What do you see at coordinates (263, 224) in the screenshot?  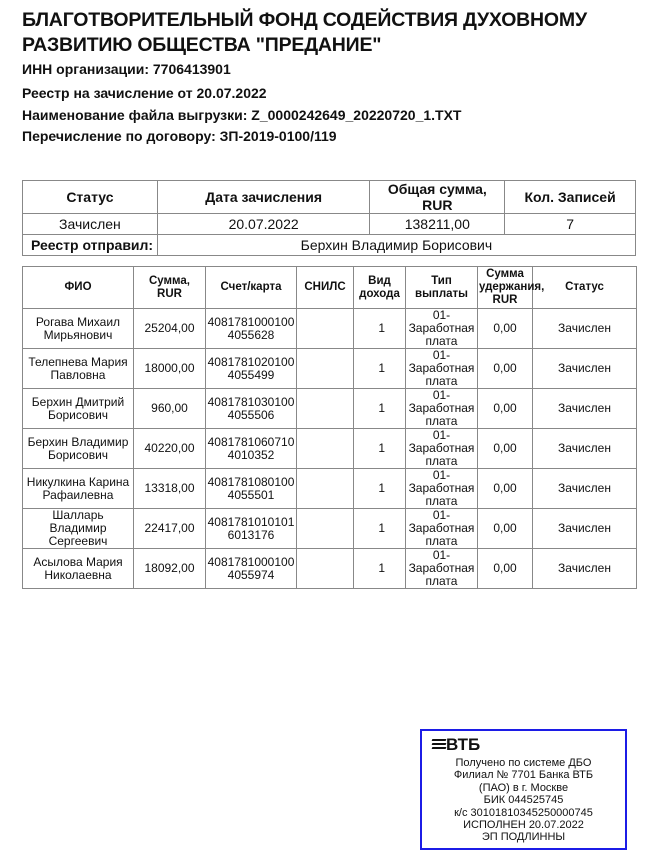 I see `summary-date: 20.07.2022` at bounding box center [263, 224].